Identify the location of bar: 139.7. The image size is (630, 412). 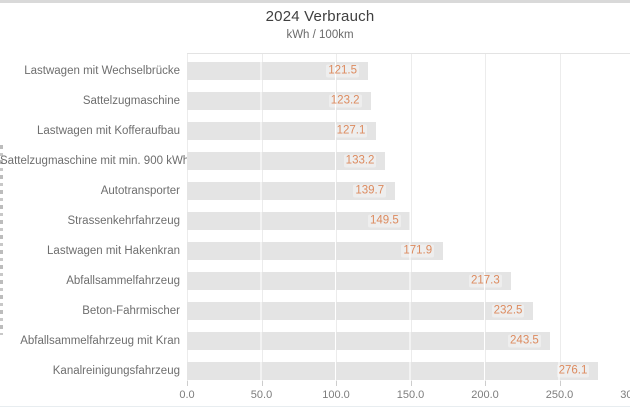
(291, 191).